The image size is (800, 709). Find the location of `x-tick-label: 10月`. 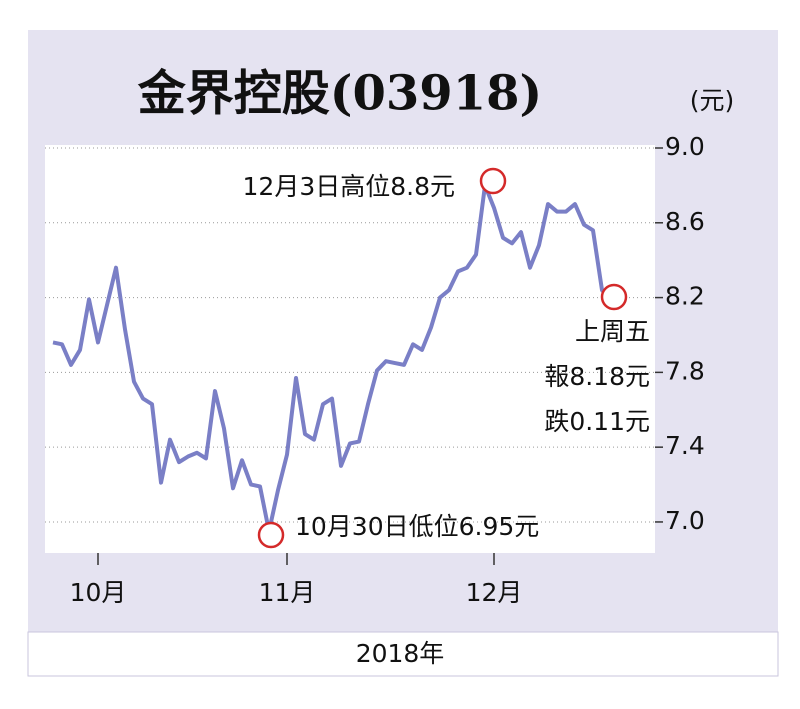

x-tick-label: 10月 is located at coordinates (98, 592).